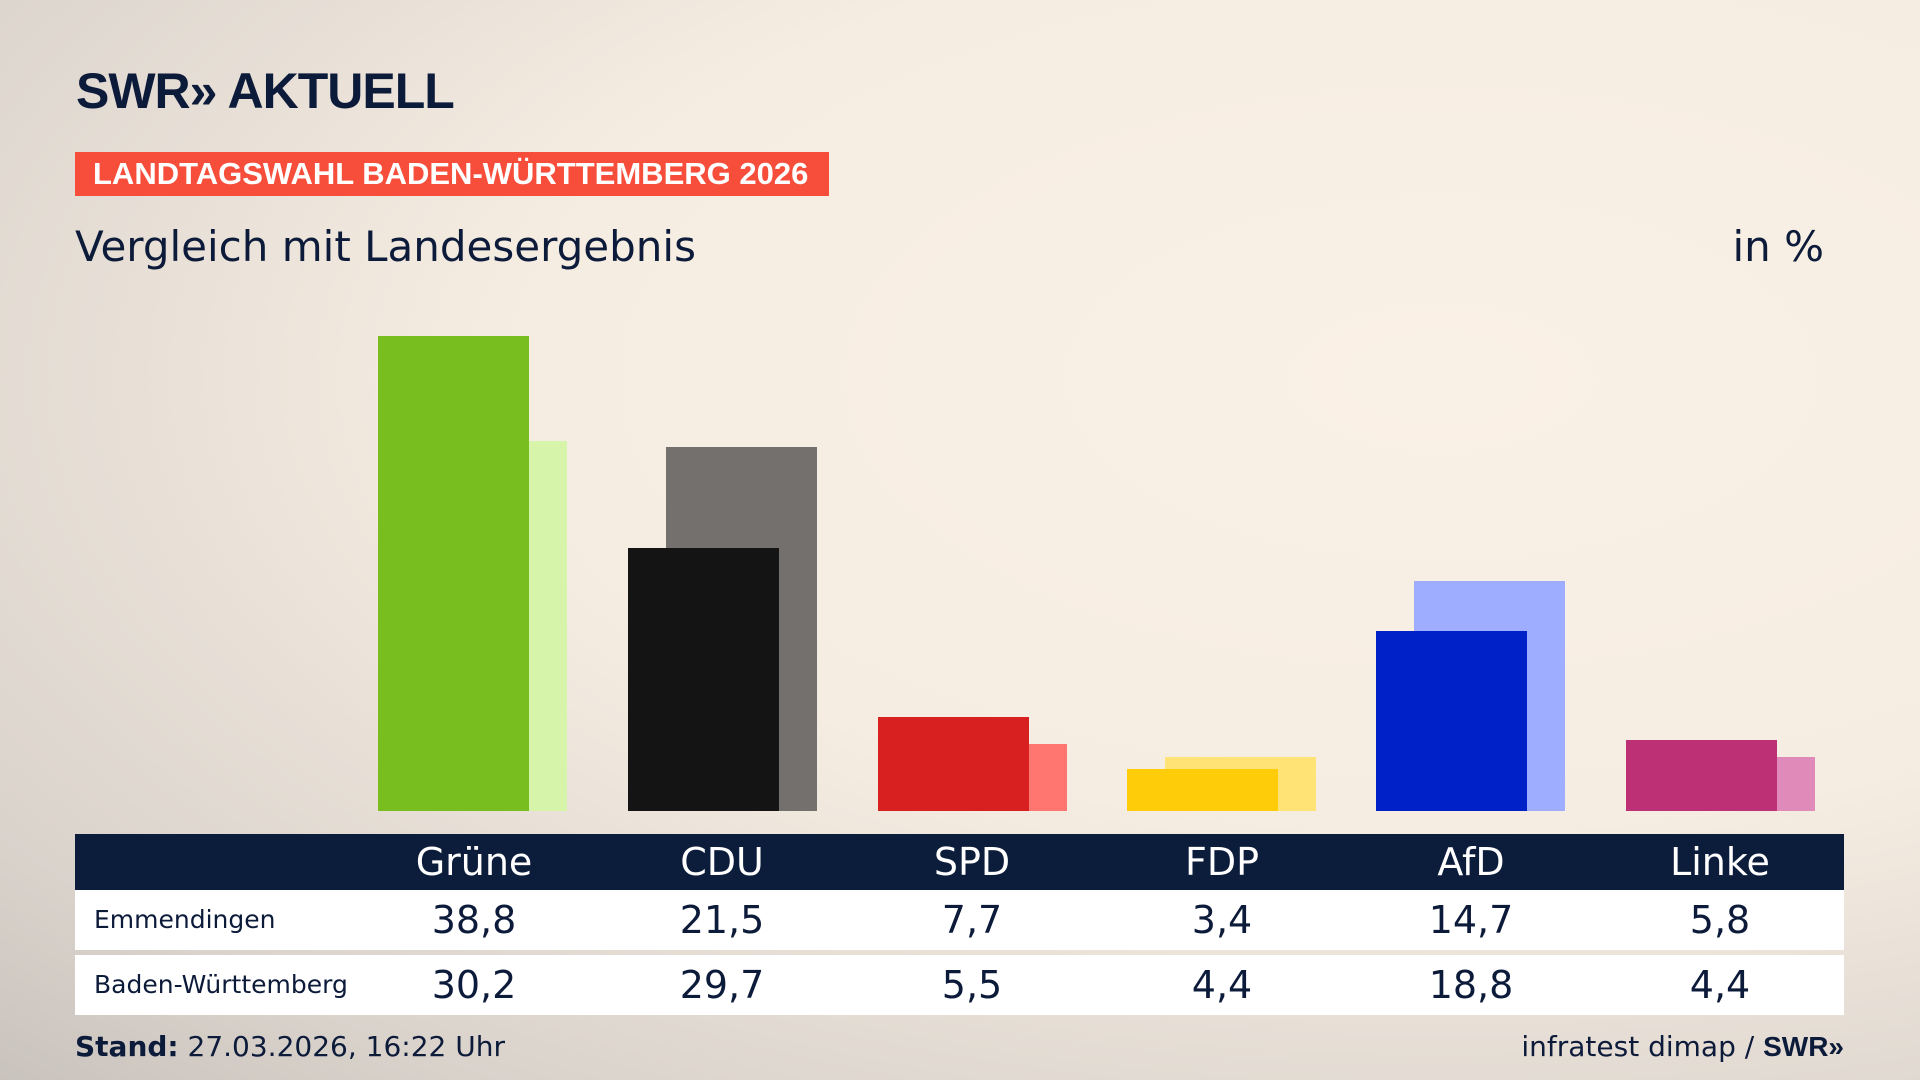 Image resolution: width=1920 pixels, height=1080 pixels. What do you see at coordinates (722, 985) in the screenshot?
I see `table-cell: 29,7` at bounding box center [722, 985].